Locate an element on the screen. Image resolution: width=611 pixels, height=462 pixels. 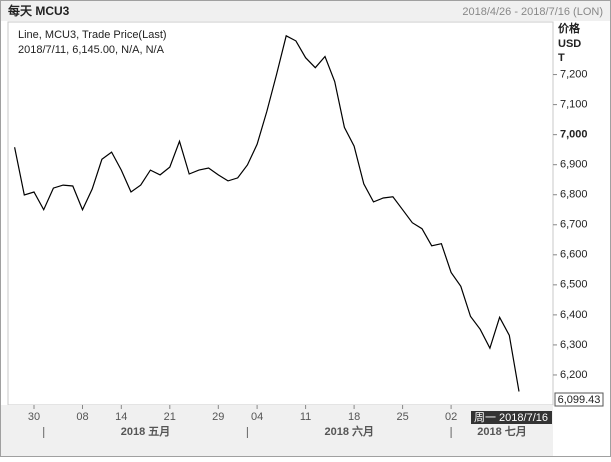
x-tick-label: 25 is located at coordinates (402, 417).